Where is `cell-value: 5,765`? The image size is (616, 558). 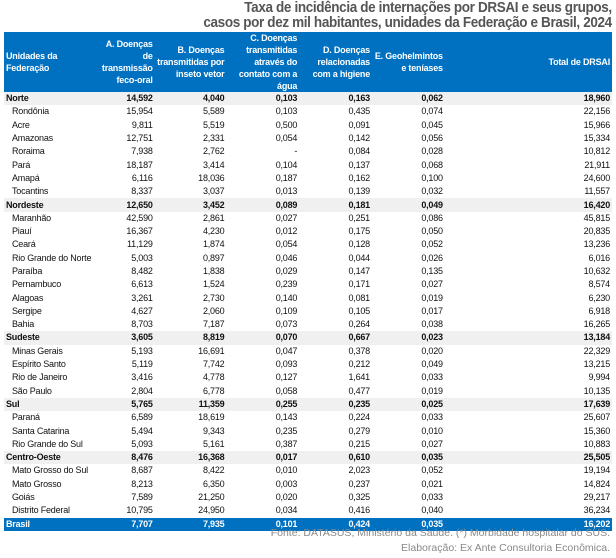
cell-value: 5,765 is located at coordinates (127, 404).